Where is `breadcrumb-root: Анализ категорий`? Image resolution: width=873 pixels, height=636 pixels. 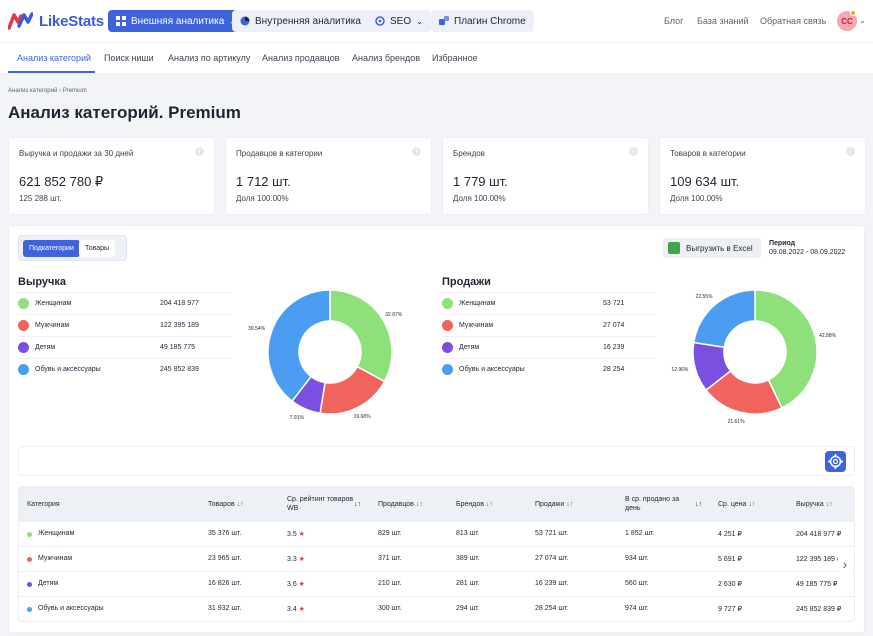 breadcrumb-root: Анализ категорий is located at coordinates (33, 91).